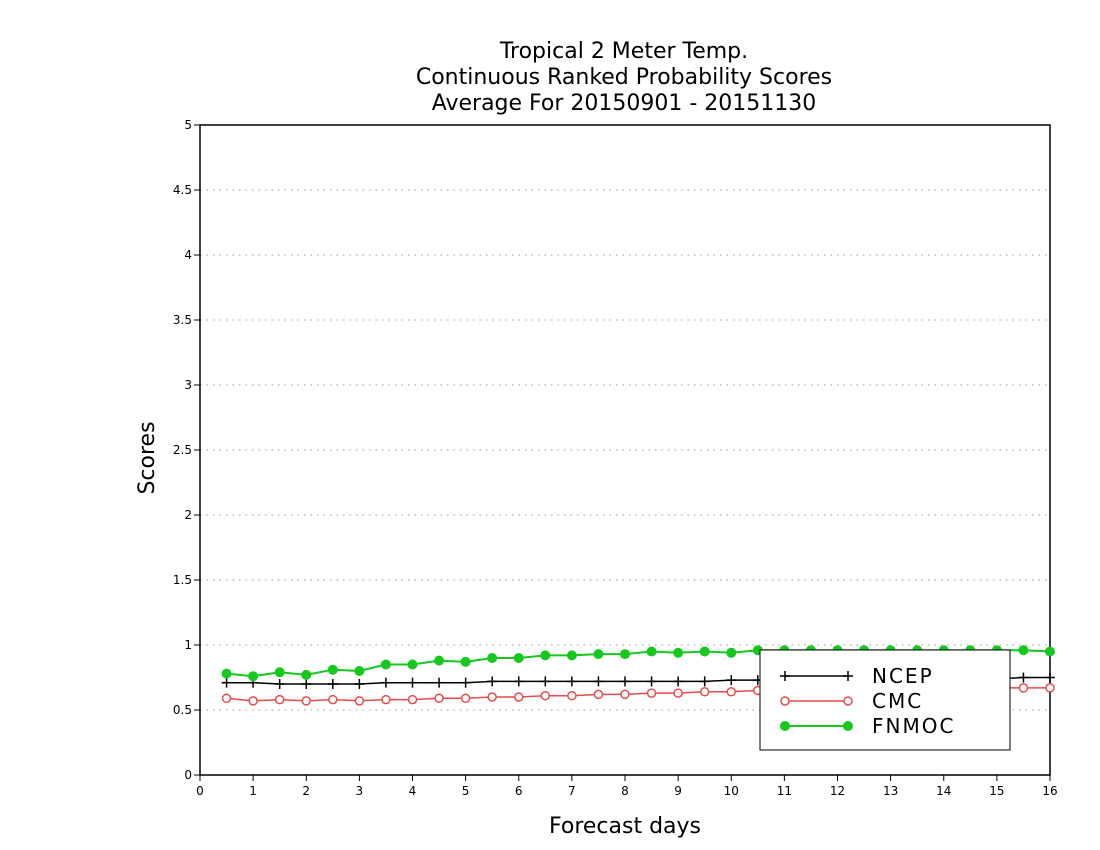  I want to click on legend-marker-start-ncep, so click(785, 676).